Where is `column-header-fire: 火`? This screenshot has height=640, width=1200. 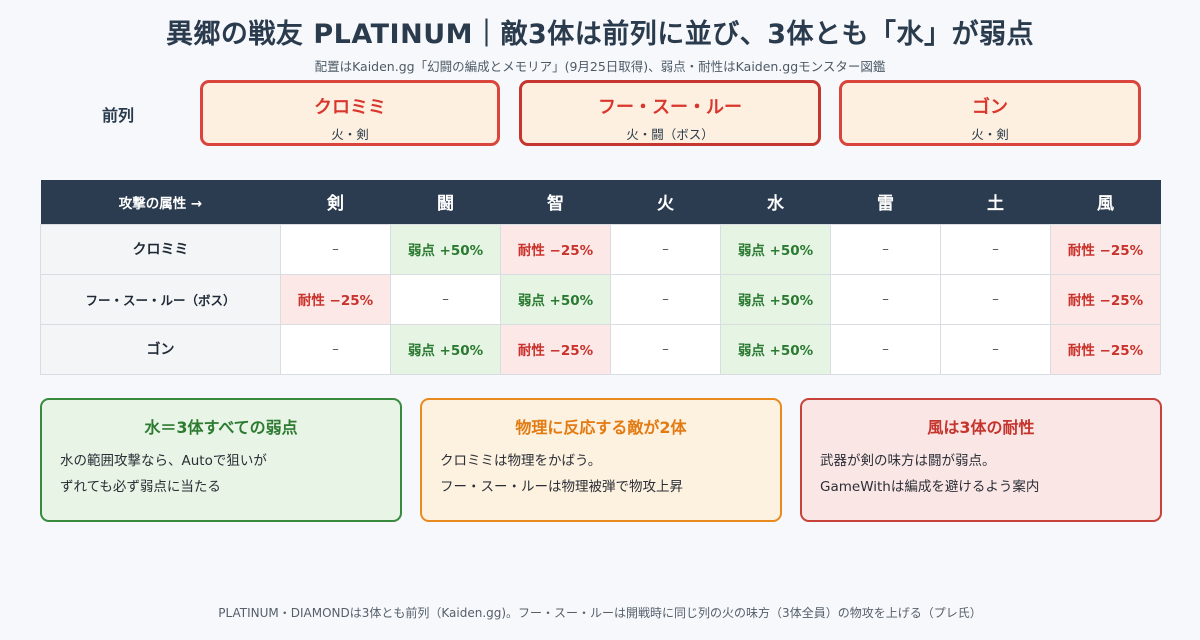 column-header-fire: 火 is located at coordinates (665, 202).